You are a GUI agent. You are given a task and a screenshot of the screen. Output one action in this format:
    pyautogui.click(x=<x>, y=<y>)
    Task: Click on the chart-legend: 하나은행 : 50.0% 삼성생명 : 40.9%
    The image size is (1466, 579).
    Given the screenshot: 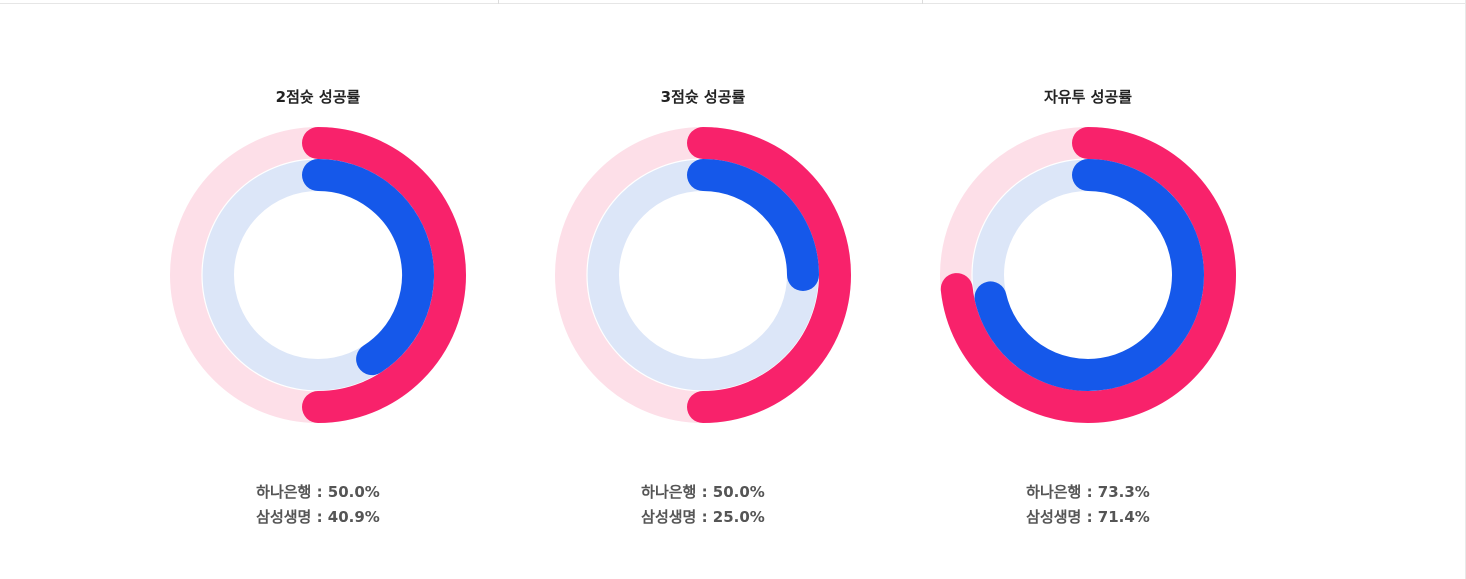 What is the action you would take?
    pyautogui.click(x=318, y=505)
    